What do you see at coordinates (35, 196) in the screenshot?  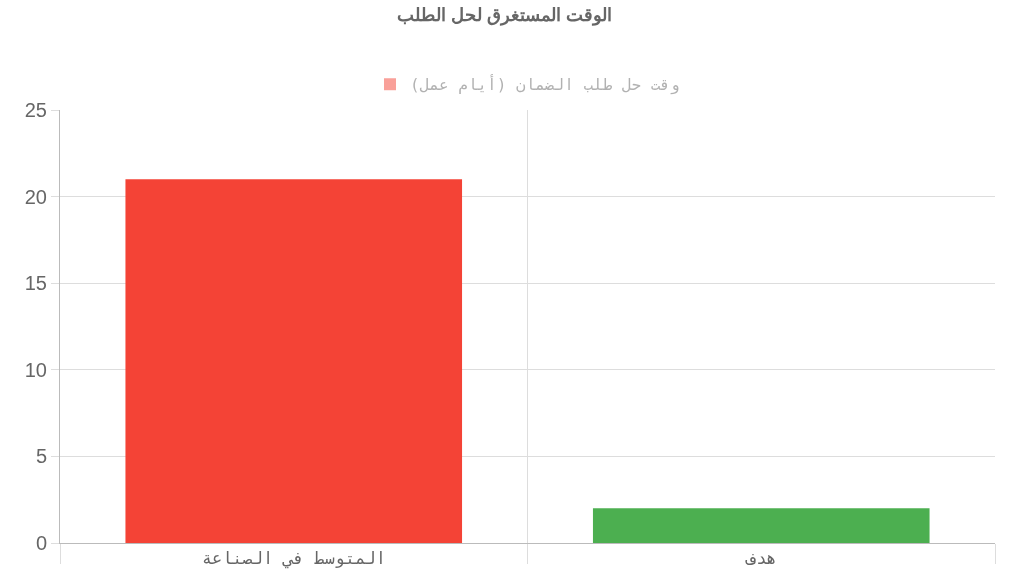 I see `y-tick-label: 20` at bounding box center [35, 196].